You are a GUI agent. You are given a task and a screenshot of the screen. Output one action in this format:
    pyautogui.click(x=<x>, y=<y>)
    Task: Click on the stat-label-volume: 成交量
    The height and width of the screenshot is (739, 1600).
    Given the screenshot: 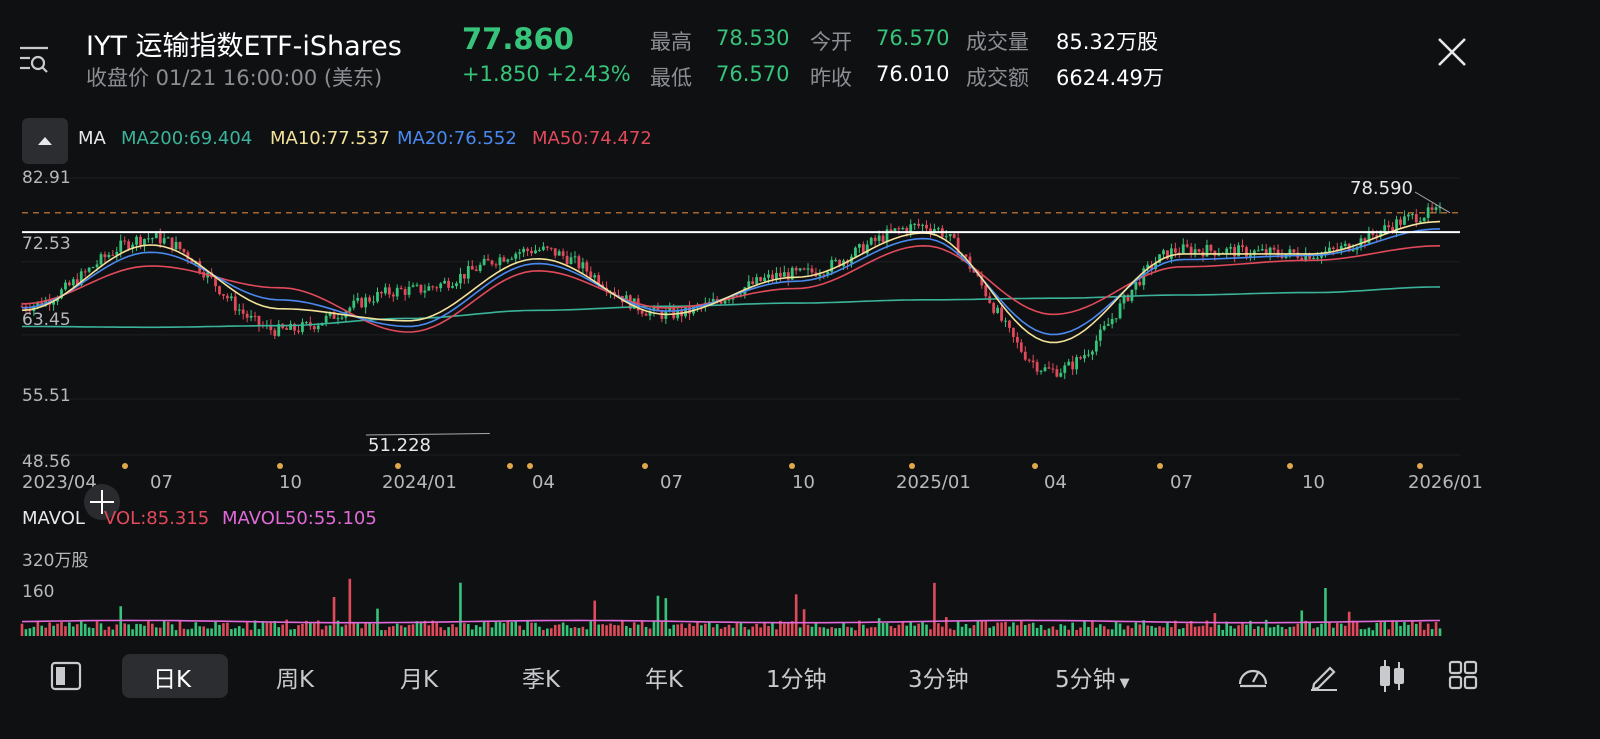 What is the action you would take?
    pyautogui.click(x=997, y=42)
    